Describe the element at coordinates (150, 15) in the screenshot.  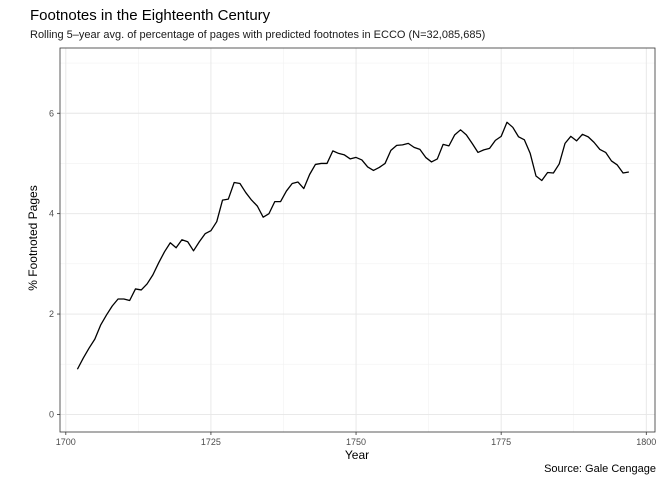
I see `chart-title: Footnotes in the Eighteenth Century` at that location.